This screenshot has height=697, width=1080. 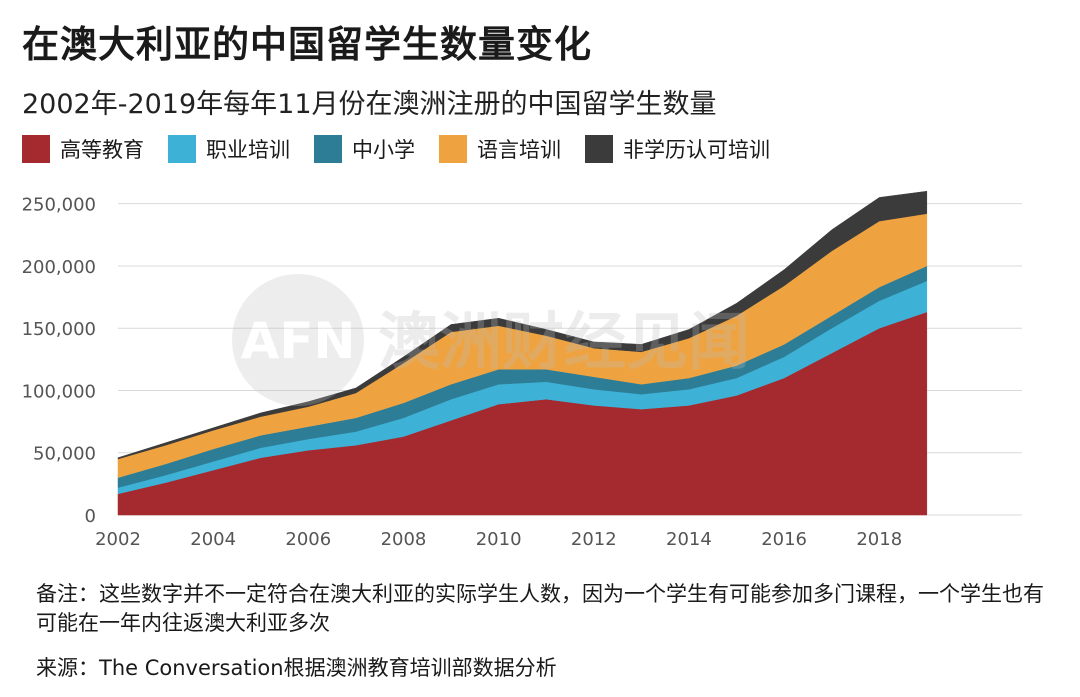 I want to click on legend-label: 语言培训, so click(x=519, y=150).